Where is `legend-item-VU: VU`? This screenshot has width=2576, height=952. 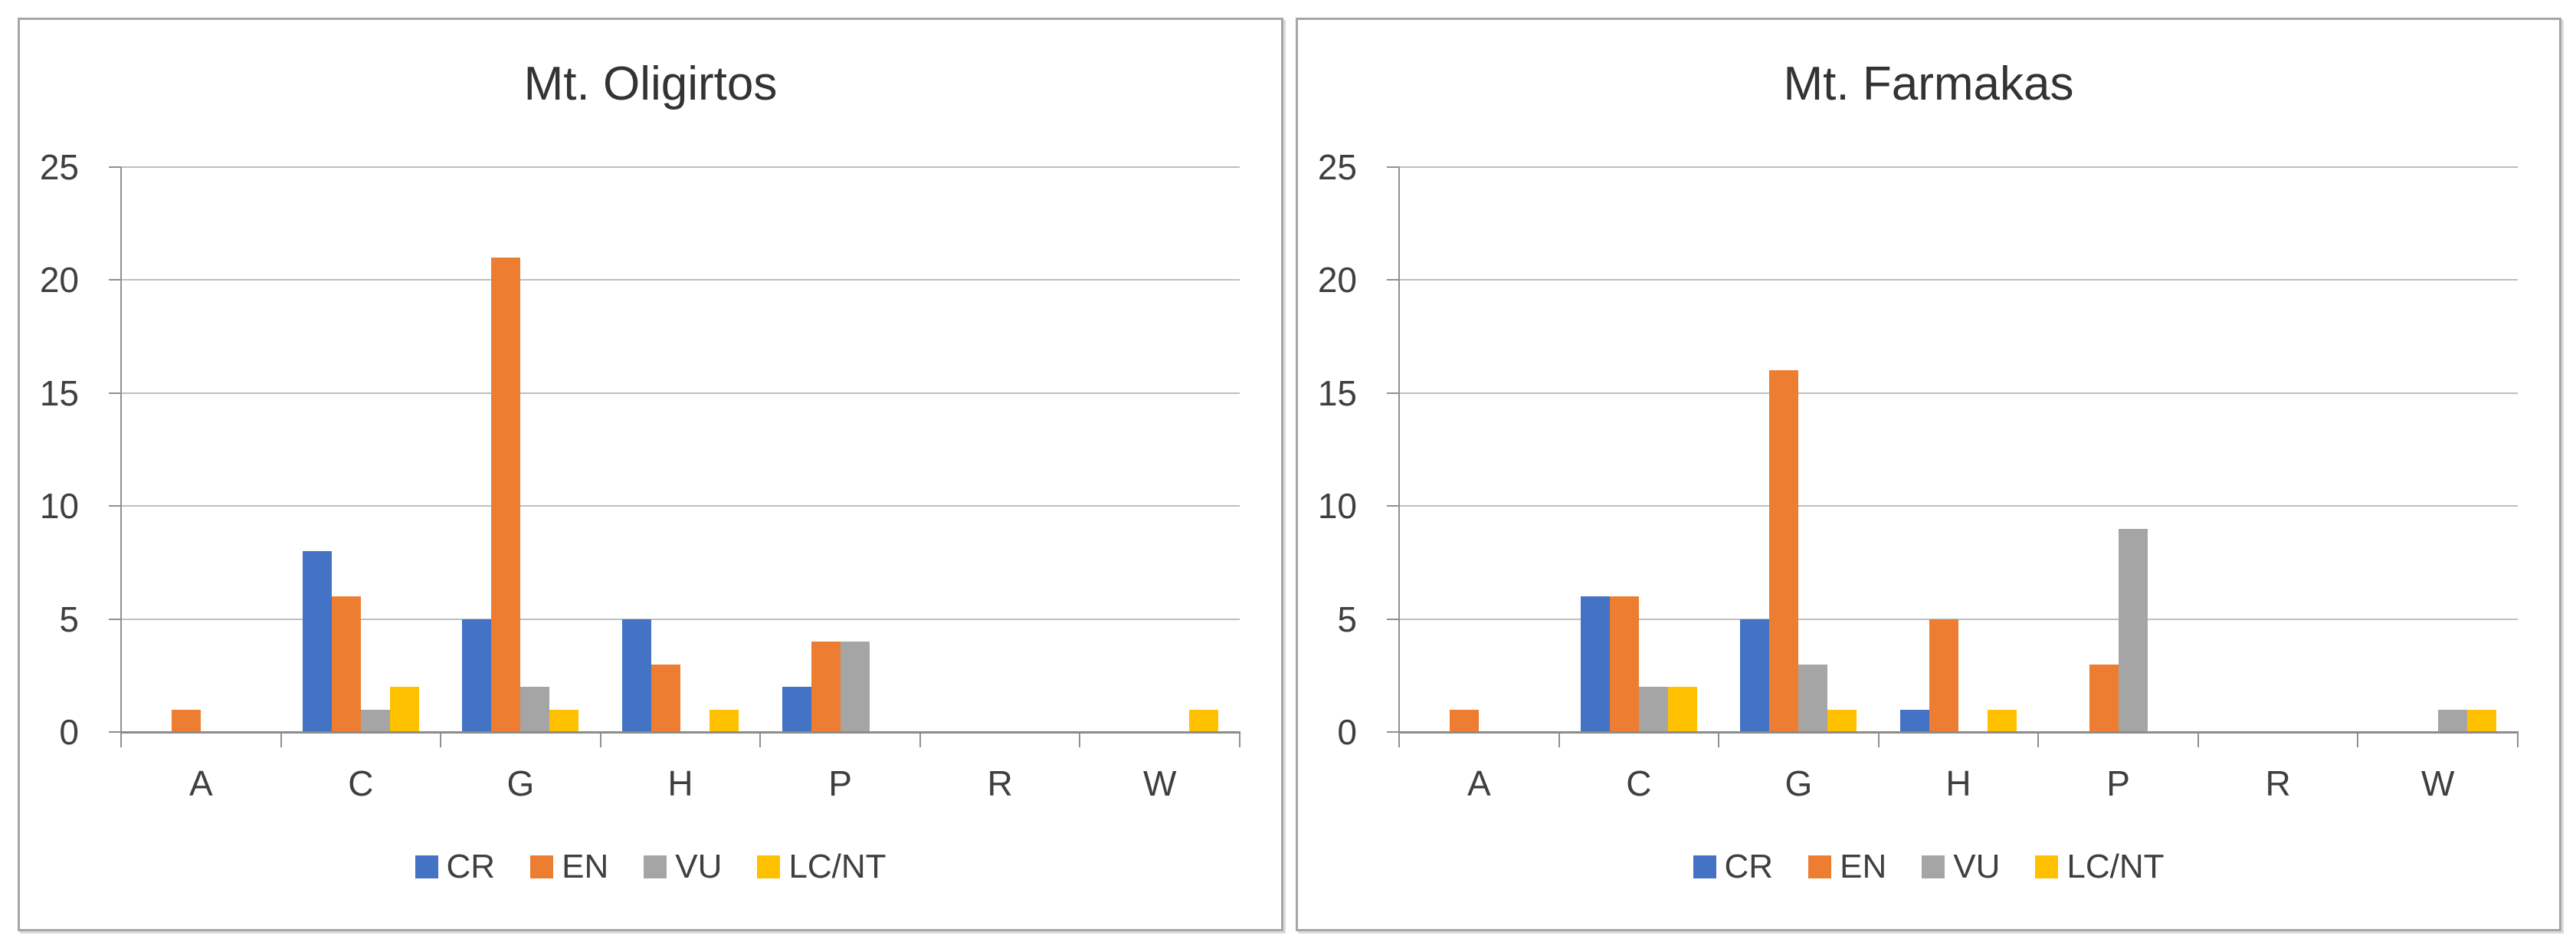
legend-item-VU: VU is located at coordinates (683, 867).